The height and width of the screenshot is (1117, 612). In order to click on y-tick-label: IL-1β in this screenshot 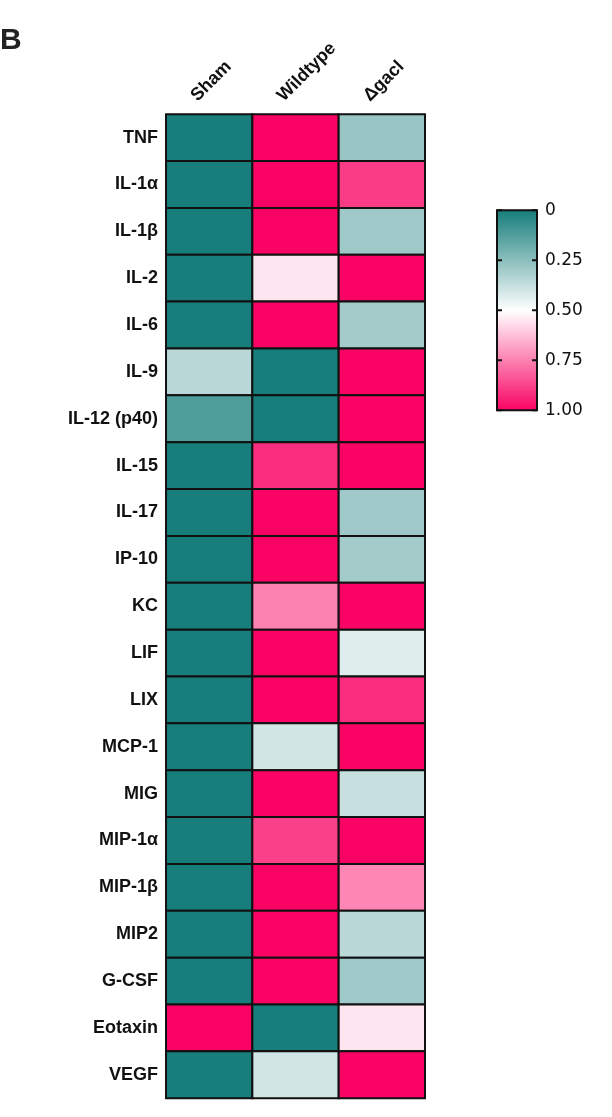, I will do `click(137, 230)`.